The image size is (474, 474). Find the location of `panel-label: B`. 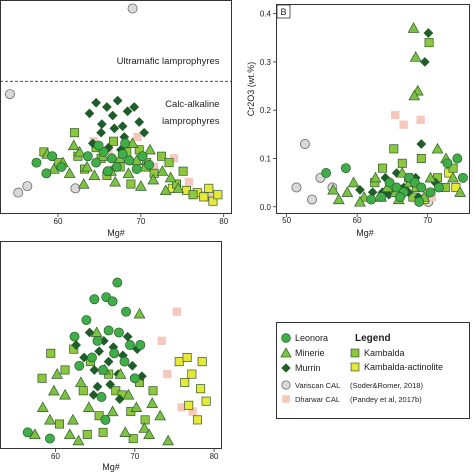

panel-label: B is located at coordinates (283, 12).